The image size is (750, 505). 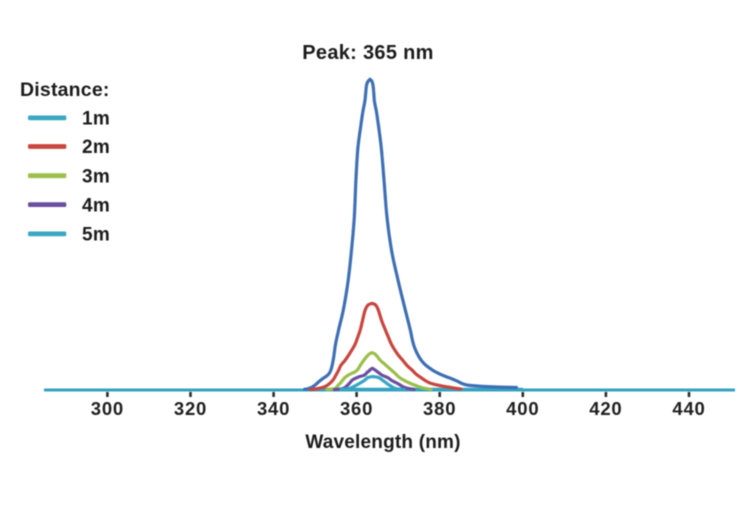 What do you see at coordinates (96, 176) in the screenshot?
I see `svg-text: 3m` at bounding box center [96, 176].